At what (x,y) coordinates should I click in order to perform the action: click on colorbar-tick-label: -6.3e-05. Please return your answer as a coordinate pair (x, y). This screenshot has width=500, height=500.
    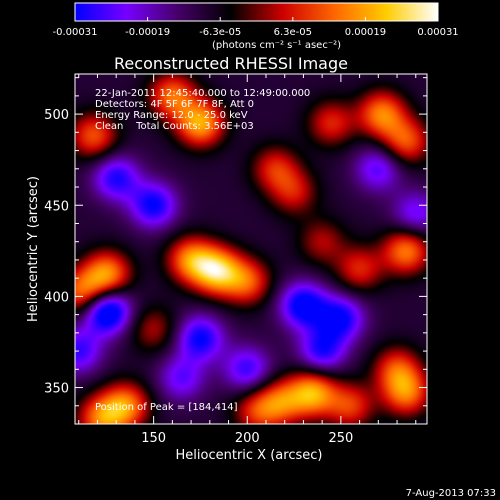
    Looking at the image, I should click on (220, 32).